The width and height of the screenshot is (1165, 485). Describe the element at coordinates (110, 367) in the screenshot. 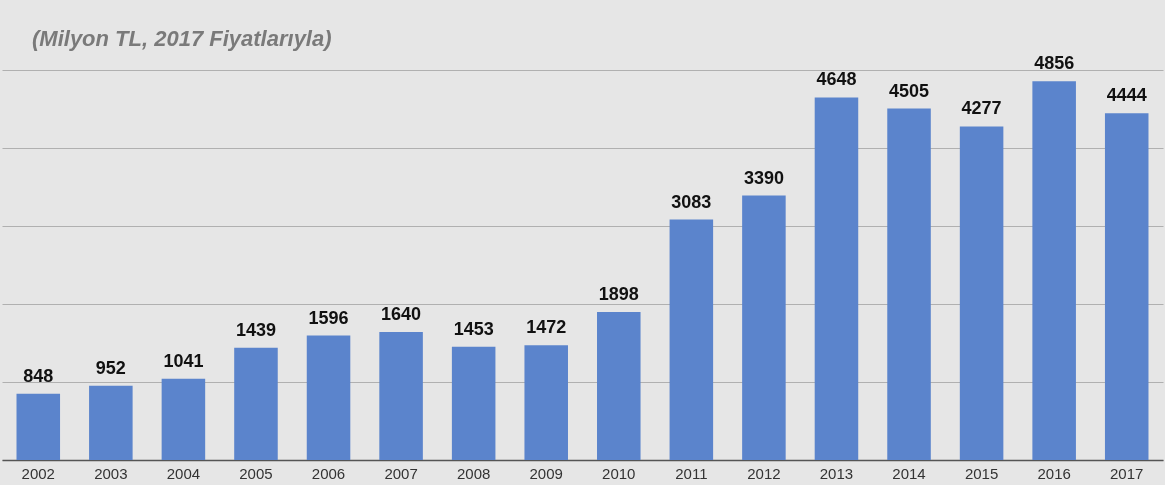

I see `data-label: 952` at that location.